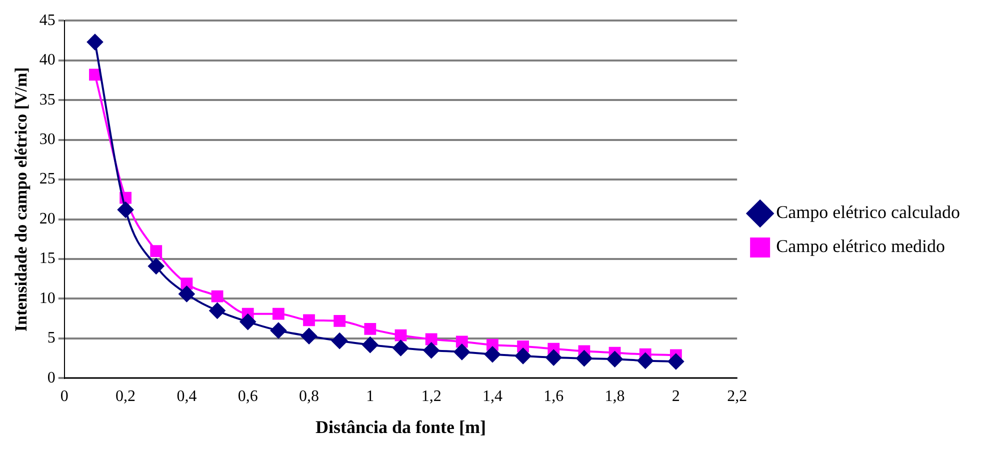  What do you see at coordinates (861, 246) in the screenshot?
I see `legend-label: Campo elétrico medido` at bounding box center [861, 246].